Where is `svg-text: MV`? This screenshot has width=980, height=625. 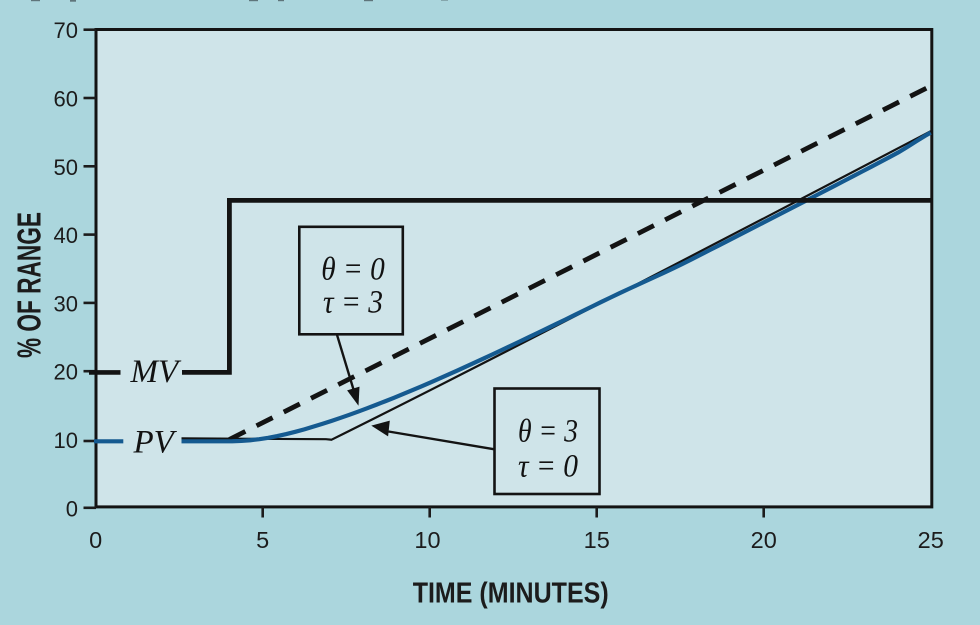 svg-text: MV is located at coordinates (156, 372).